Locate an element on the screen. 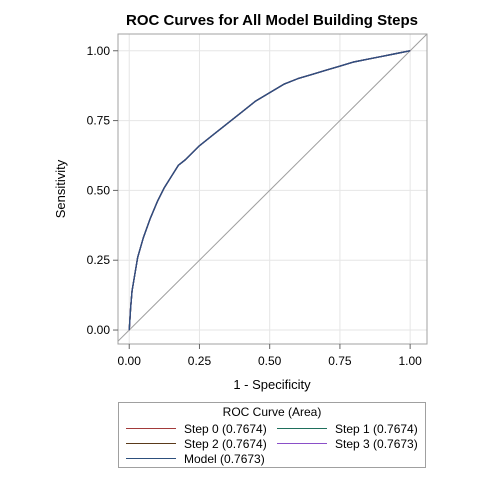 The height and width of the screenshot is (480, 480). legend-label-step-1: Step 1 (0.7674) is located at coordinates (376, 428).